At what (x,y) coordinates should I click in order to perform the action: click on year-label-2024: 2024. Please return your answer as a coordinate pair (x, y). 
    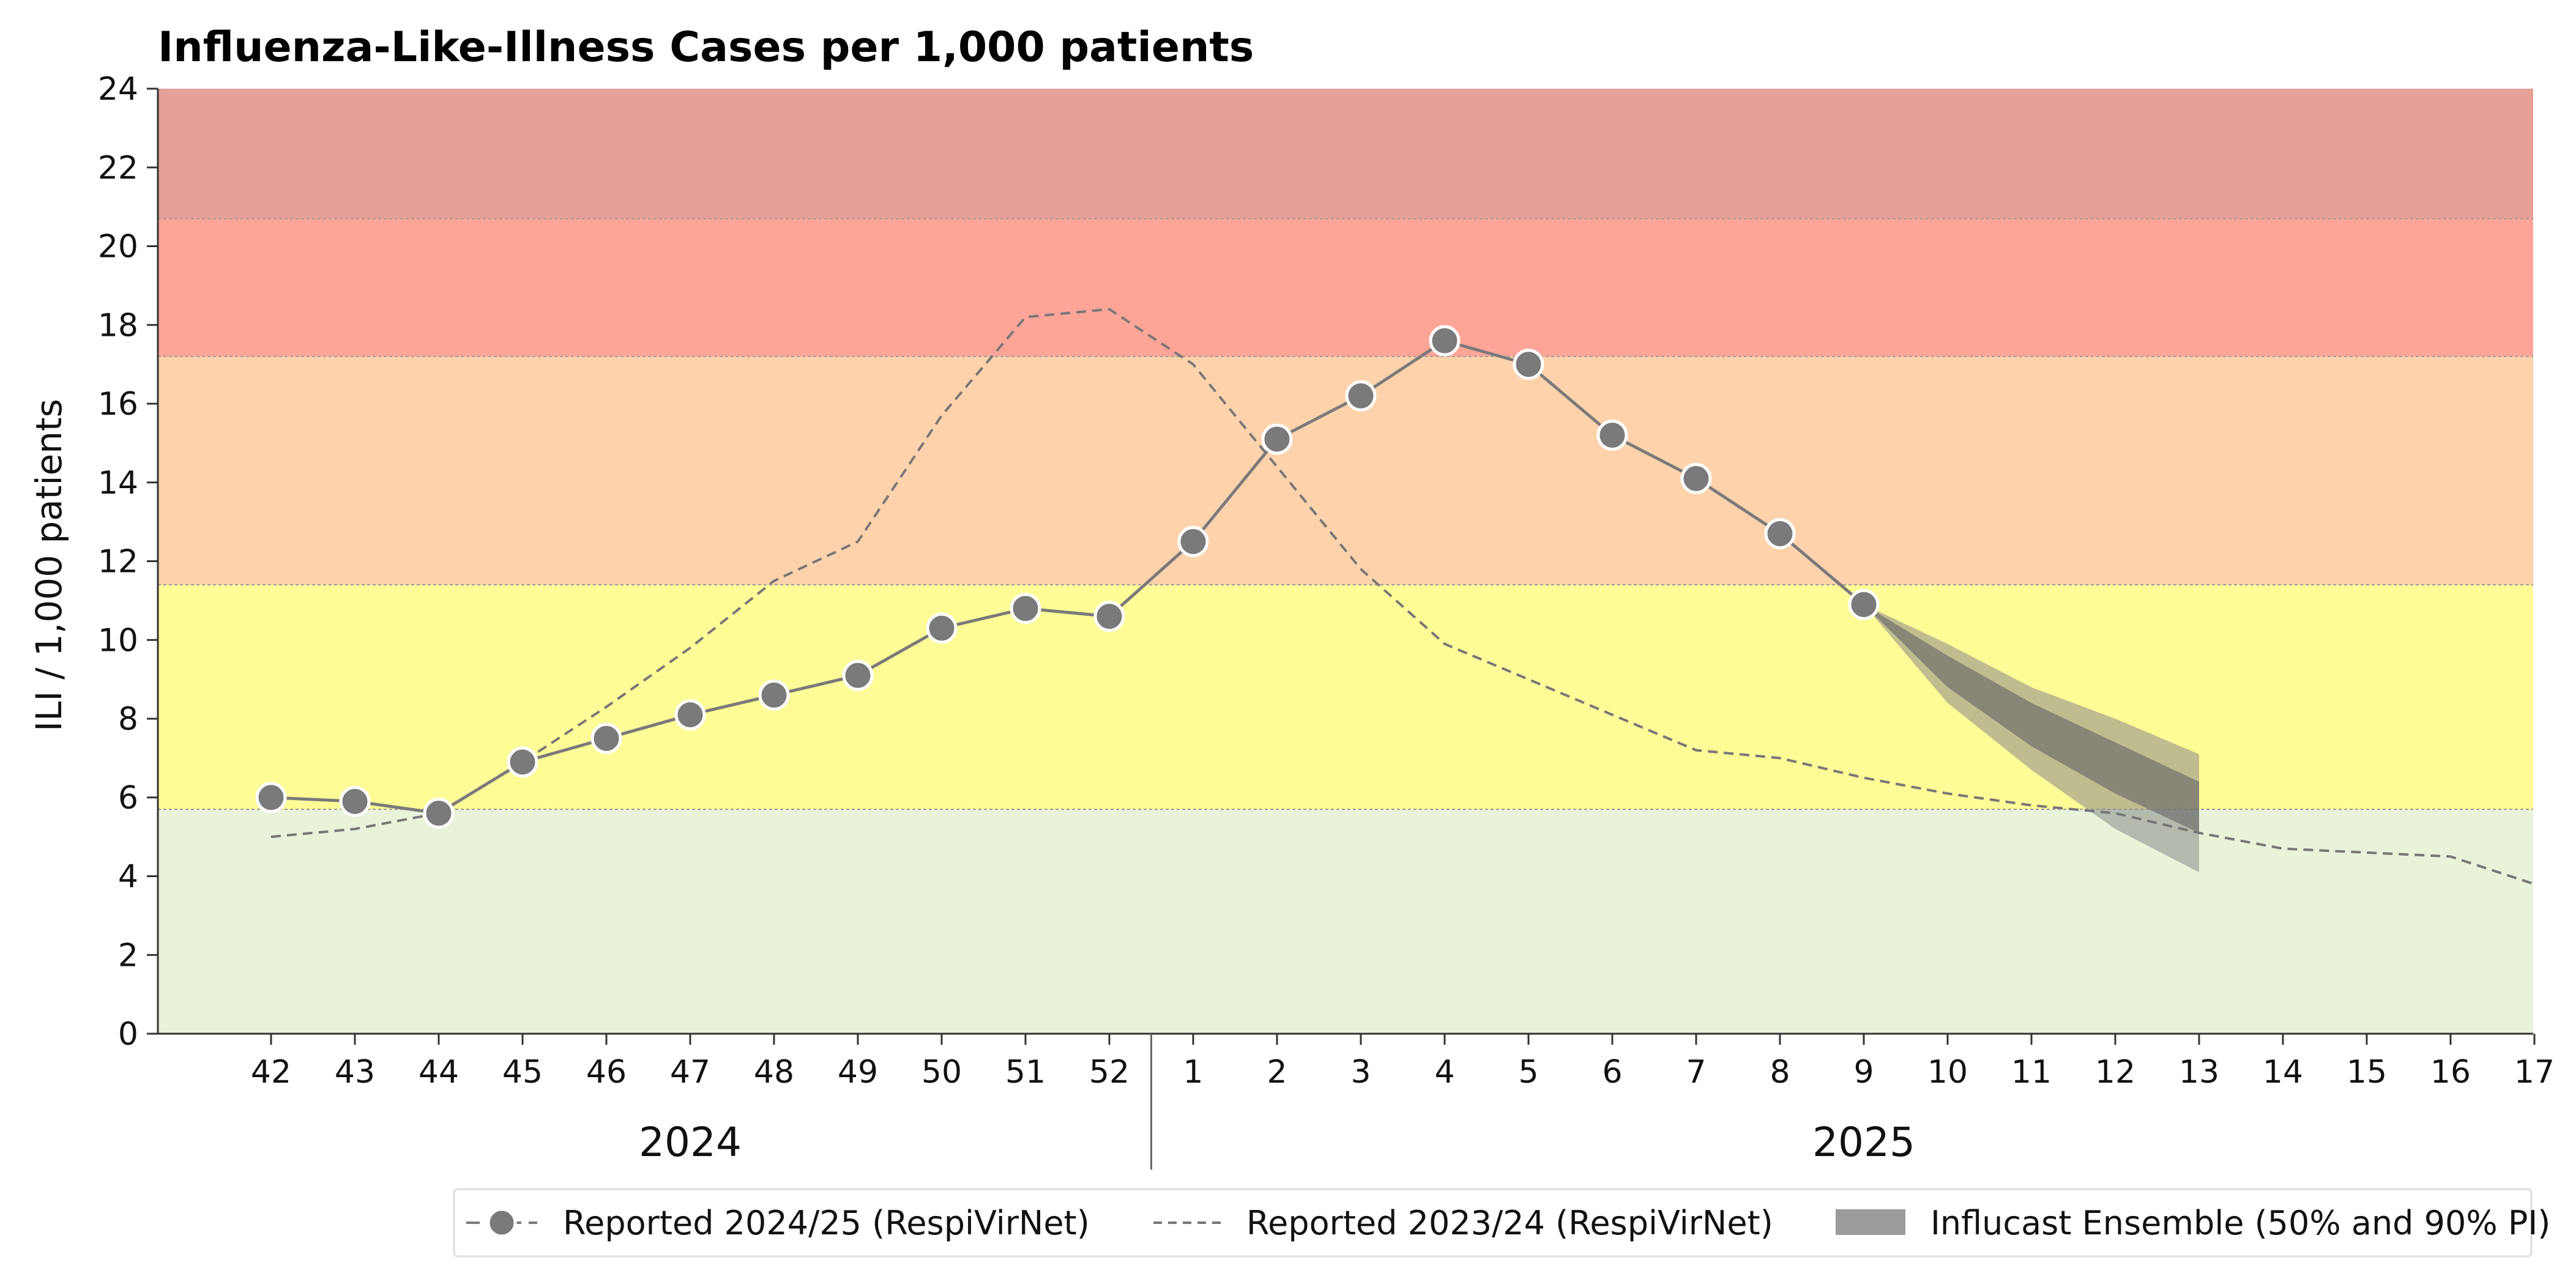
    Looking at the image, I should click on (690, 1142).